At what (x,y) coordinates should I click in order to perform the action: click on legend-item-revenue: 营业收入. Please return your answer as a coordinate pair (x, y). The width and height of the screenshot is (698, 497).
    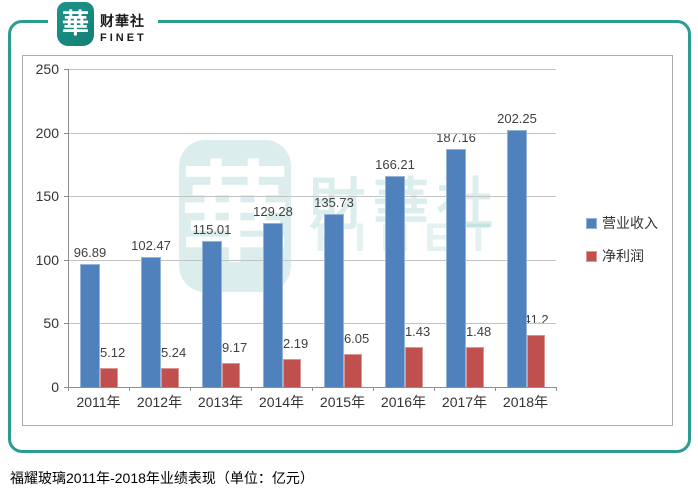
    Looking at the image, I should click on (622, 223).